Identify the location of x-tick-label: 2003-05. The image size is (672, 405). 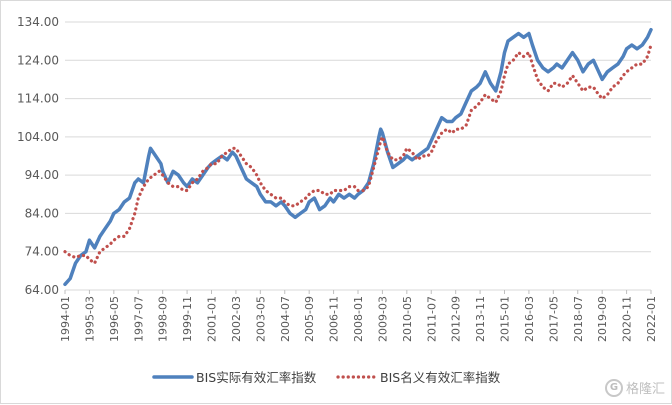
(260, 319).